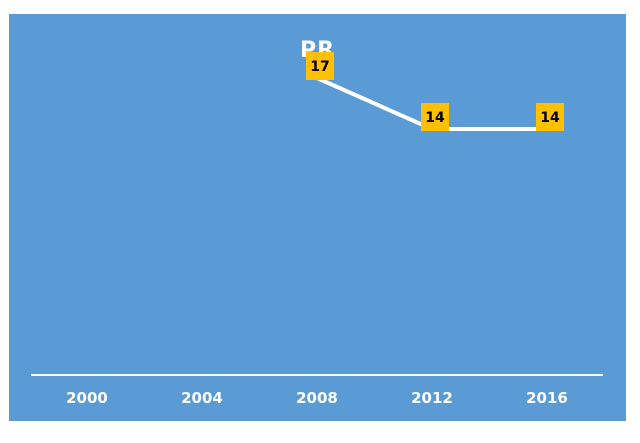 This screenshot has height=443, width=640. Describe the element at coordinates (87, 398) in the screenshot. I see `x-tick-label: 2000` at that location.